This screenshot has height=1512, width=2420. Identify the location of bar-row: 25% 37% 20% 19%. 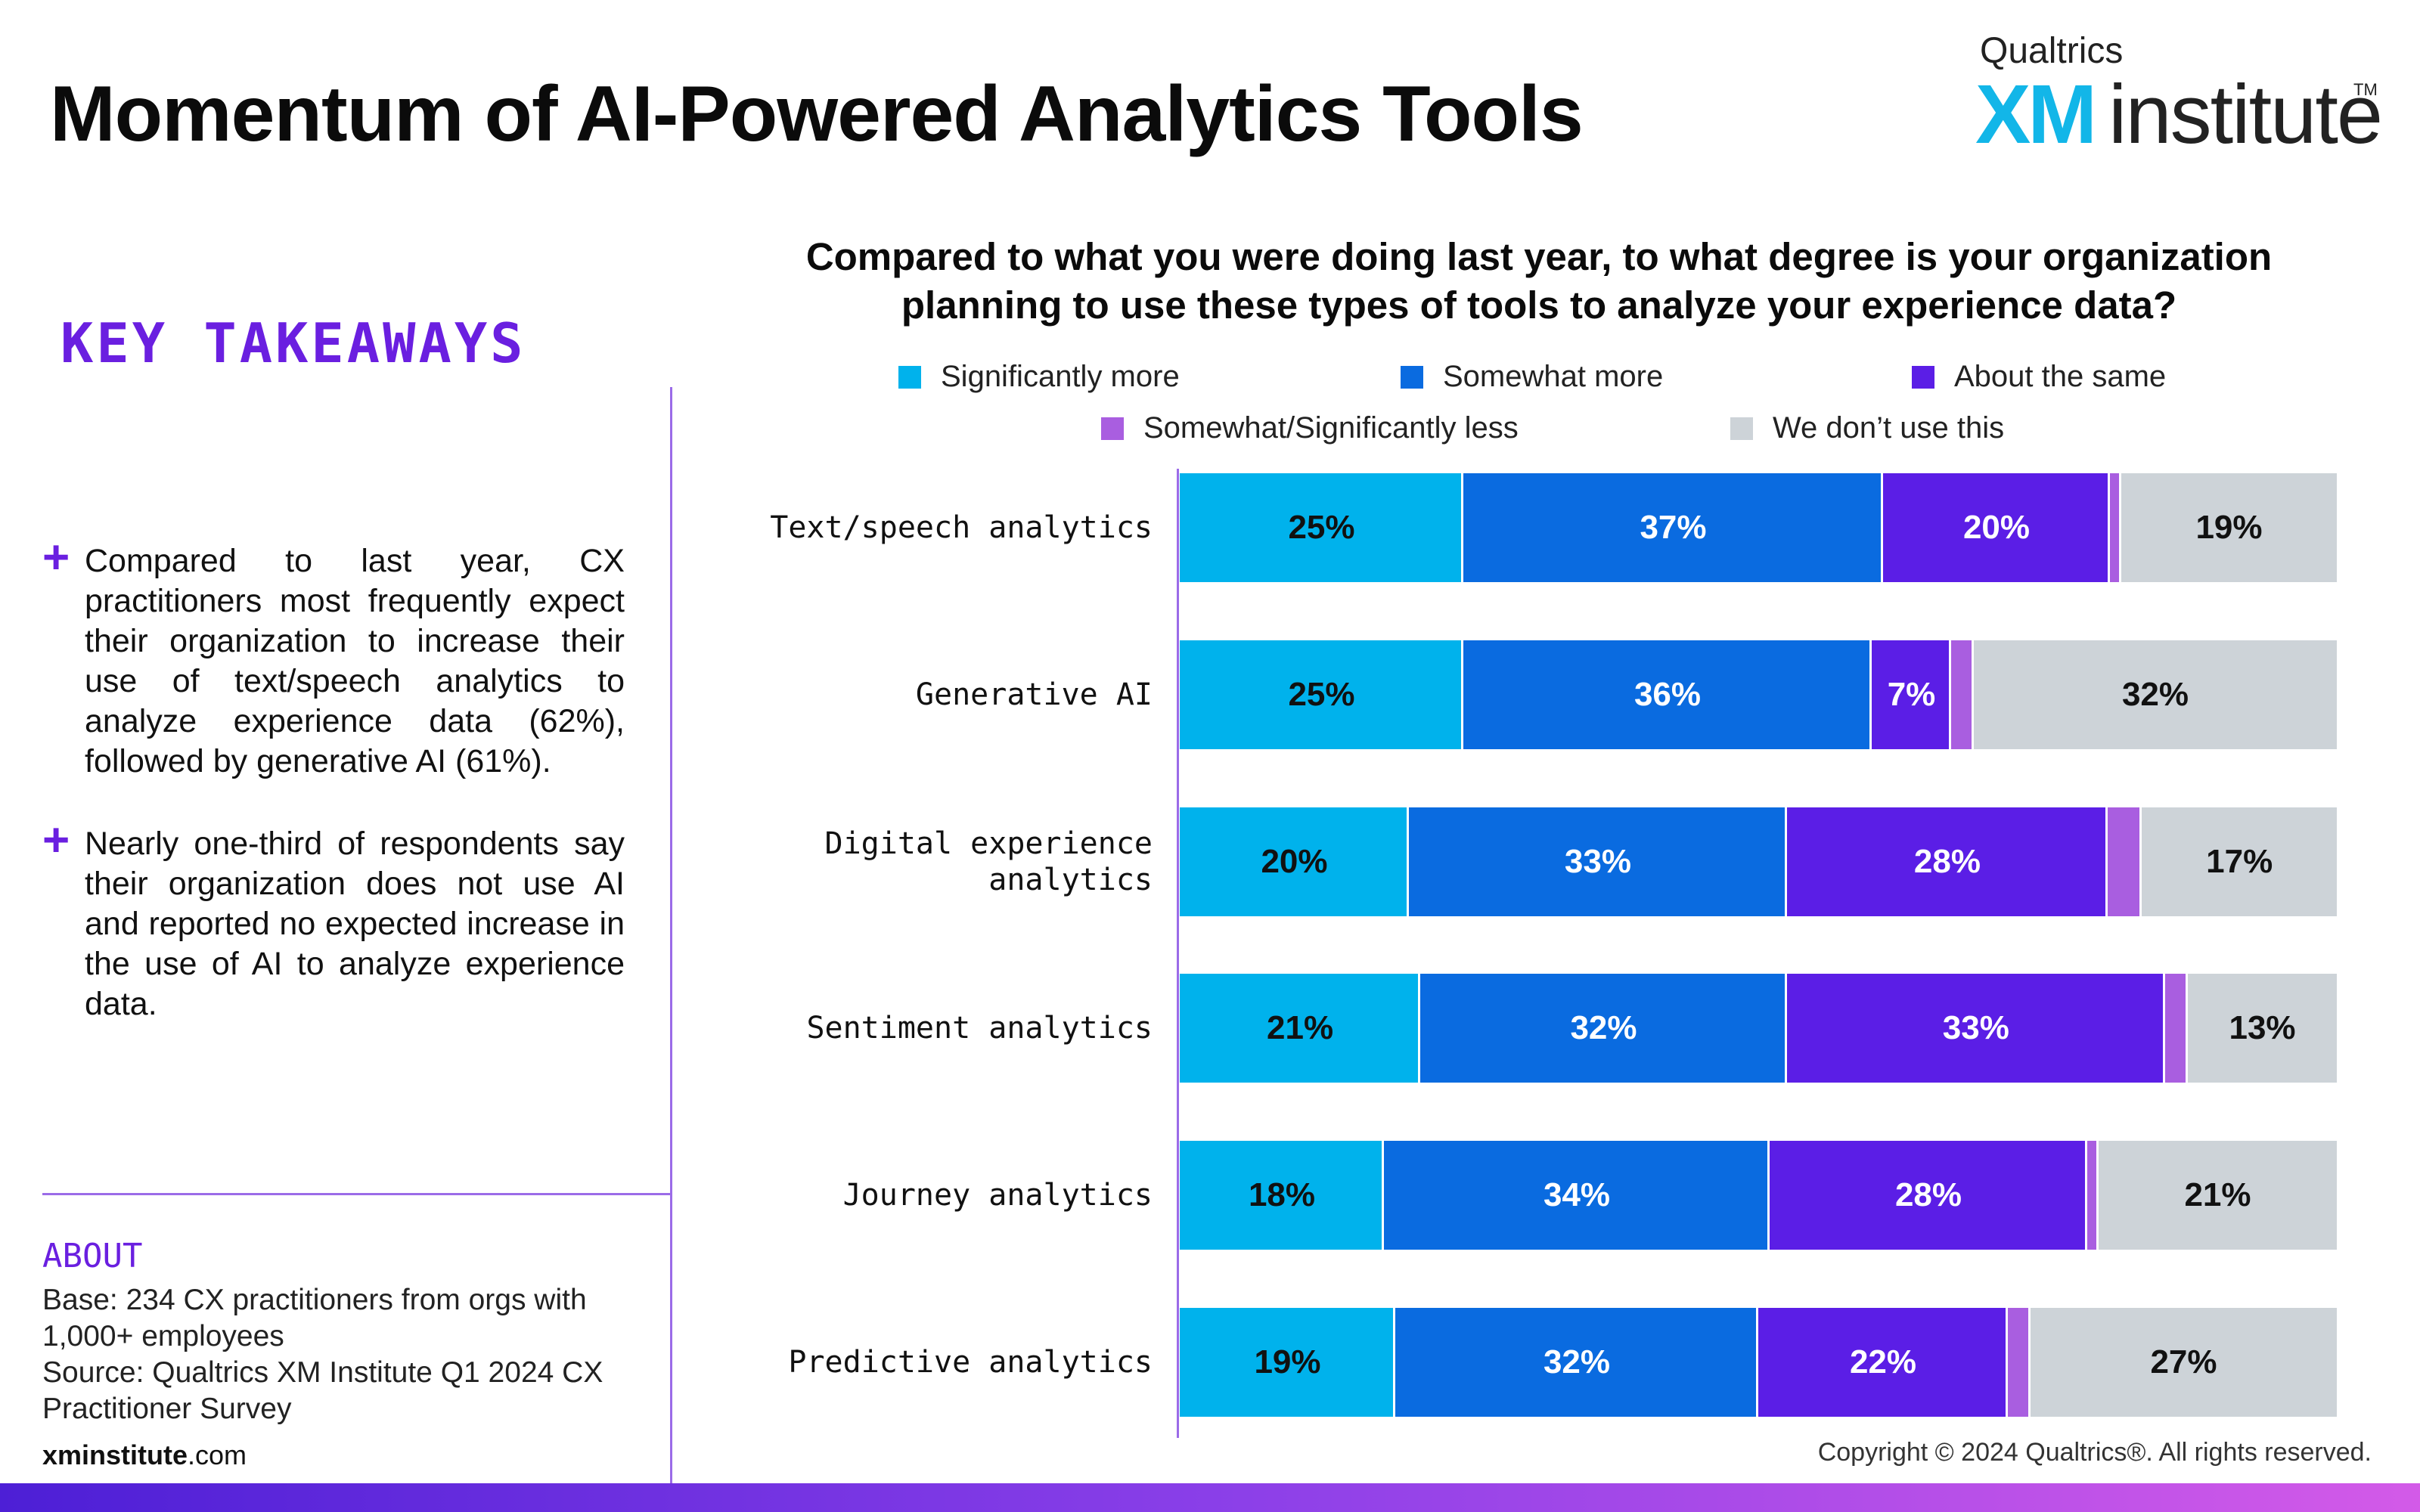
(1758, 527).